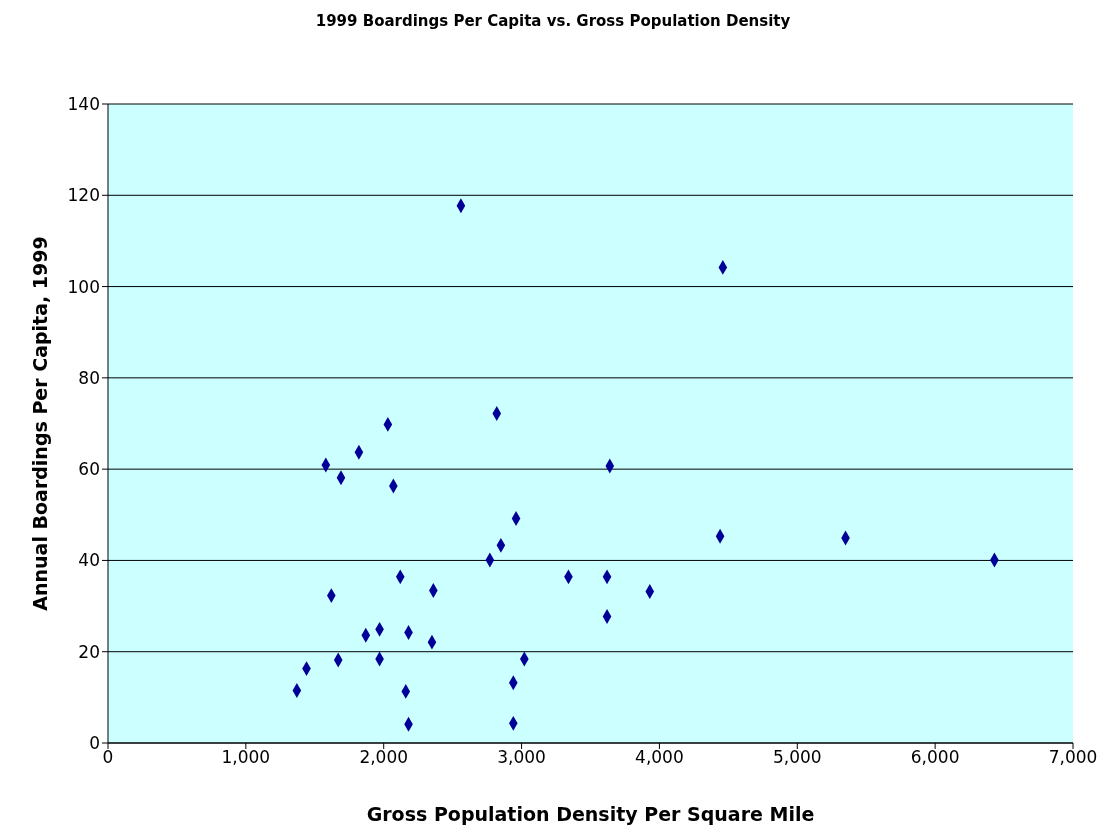  I want to click on y-tick-label: 40, so click(89, 560).